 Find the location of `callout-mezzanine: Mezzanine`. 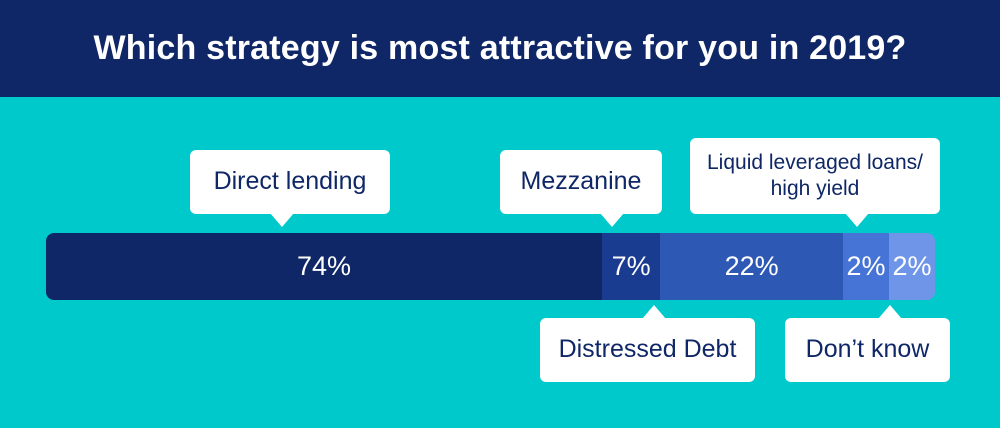

callout-mezzanine: Mezzanine is located at coordinates (581, 182).